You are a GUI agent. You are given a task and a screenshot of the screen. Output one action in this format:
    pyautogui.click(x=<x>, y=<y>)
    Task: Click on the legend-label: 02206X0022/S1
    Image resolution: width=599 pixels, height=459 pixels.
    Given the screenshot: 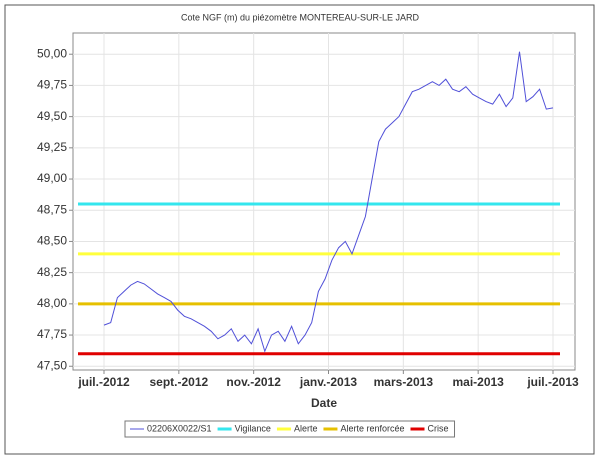 What is the action you would take?
    pyautogui.click(x=179, y=428)
    